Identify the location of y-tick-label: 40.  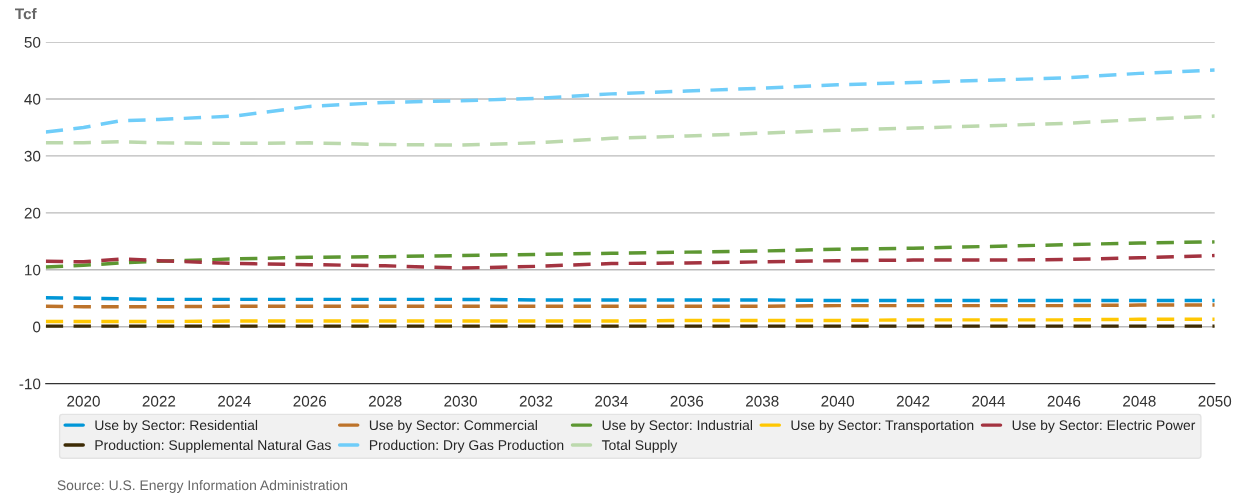
(32, 99).